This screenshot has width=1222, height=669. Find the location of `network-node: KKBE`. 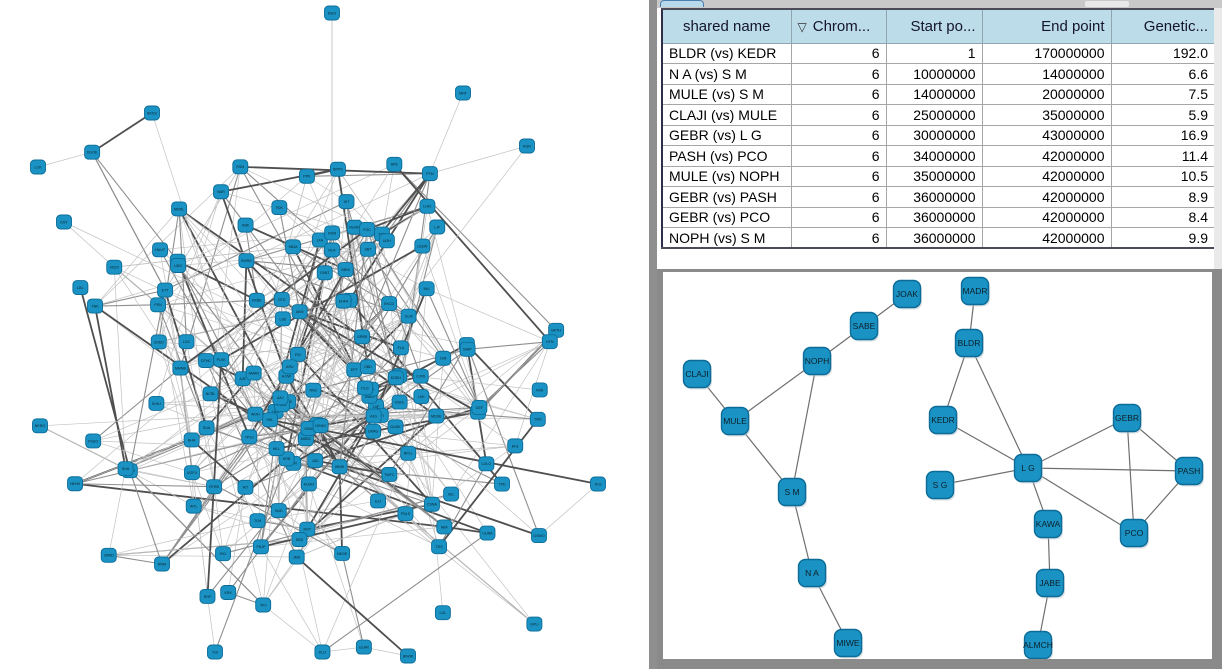

network-node: KKBE is located at coordinates (256, 300).